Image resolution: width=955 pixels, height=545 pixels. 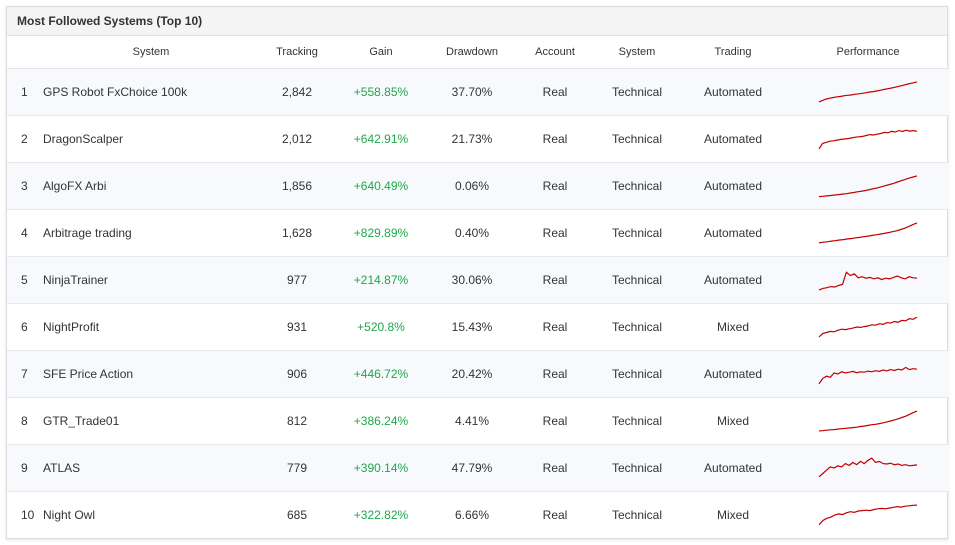 What do you see at coordinates (87, 232) in the screenshot?
I see `system-name-link: Arbitrage trading` at bounding box center [87, 232].